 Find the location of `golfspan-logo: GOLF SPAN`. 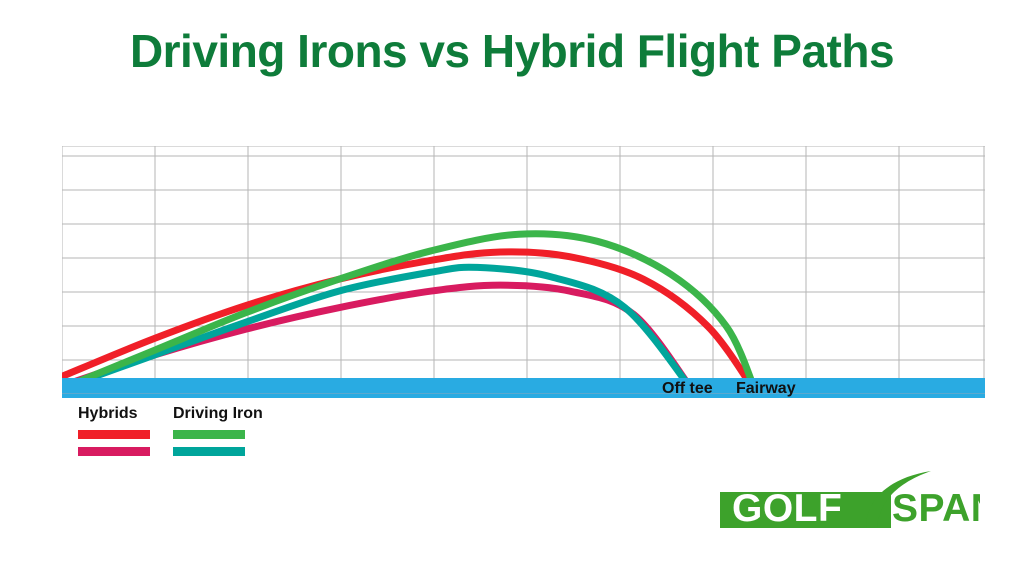

golfspan-logo: GOLF SPAN is located at coordinates (848, 501).